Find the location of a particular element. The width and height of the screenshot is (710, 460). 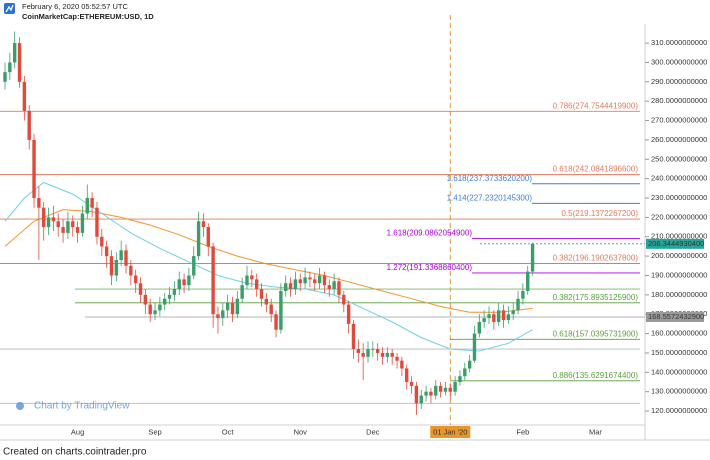

x-tick-label: Sep is located at coordinates (154, 431).